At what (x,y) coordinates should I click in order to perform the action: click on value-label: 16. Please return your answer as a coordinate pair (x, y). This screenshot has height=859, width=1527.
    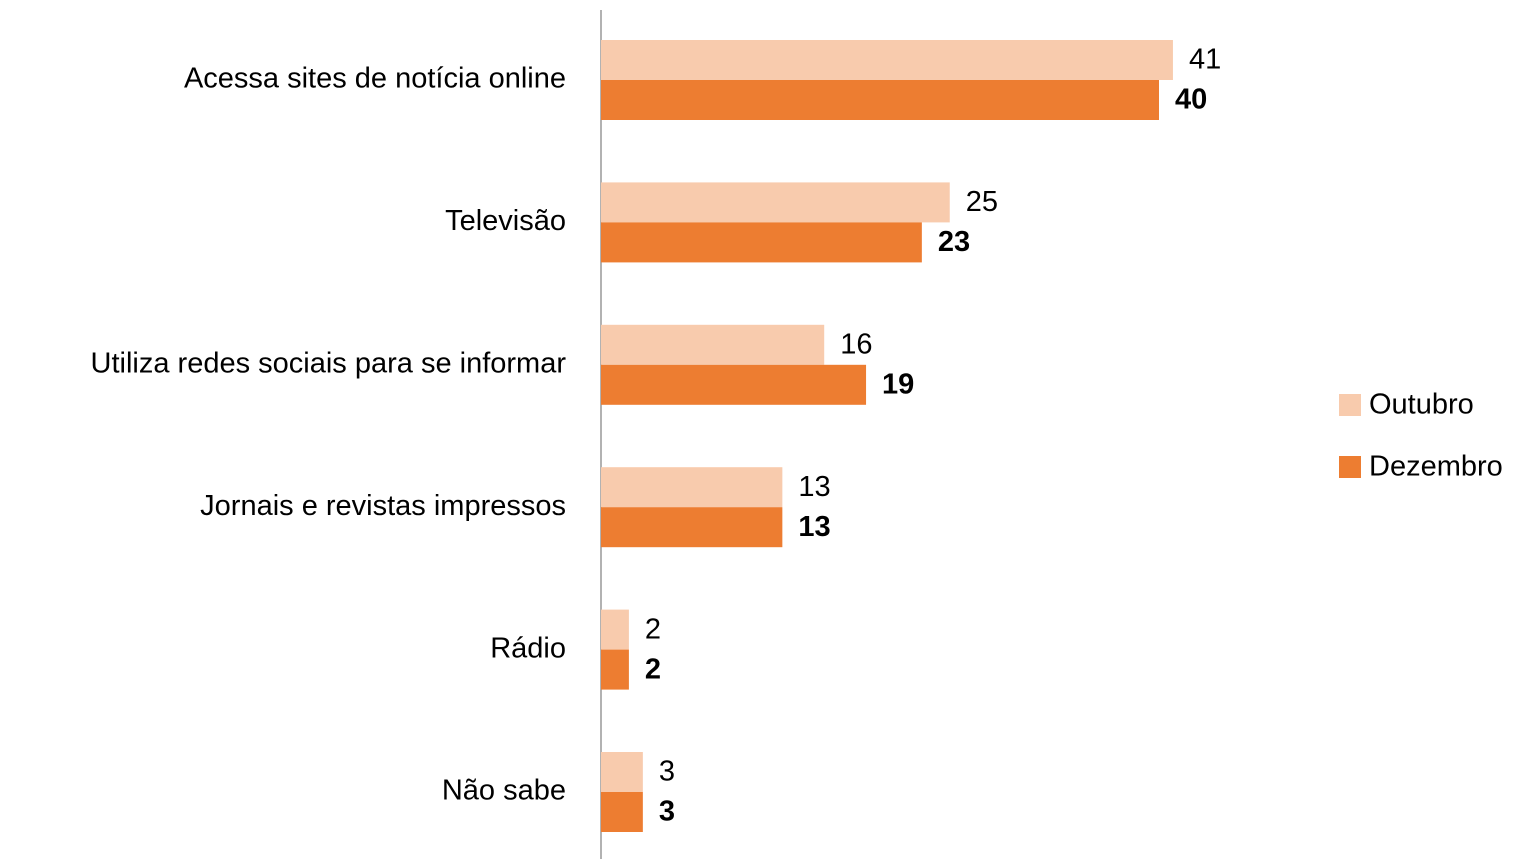
    Looking at the image, I should click on (856, 344).